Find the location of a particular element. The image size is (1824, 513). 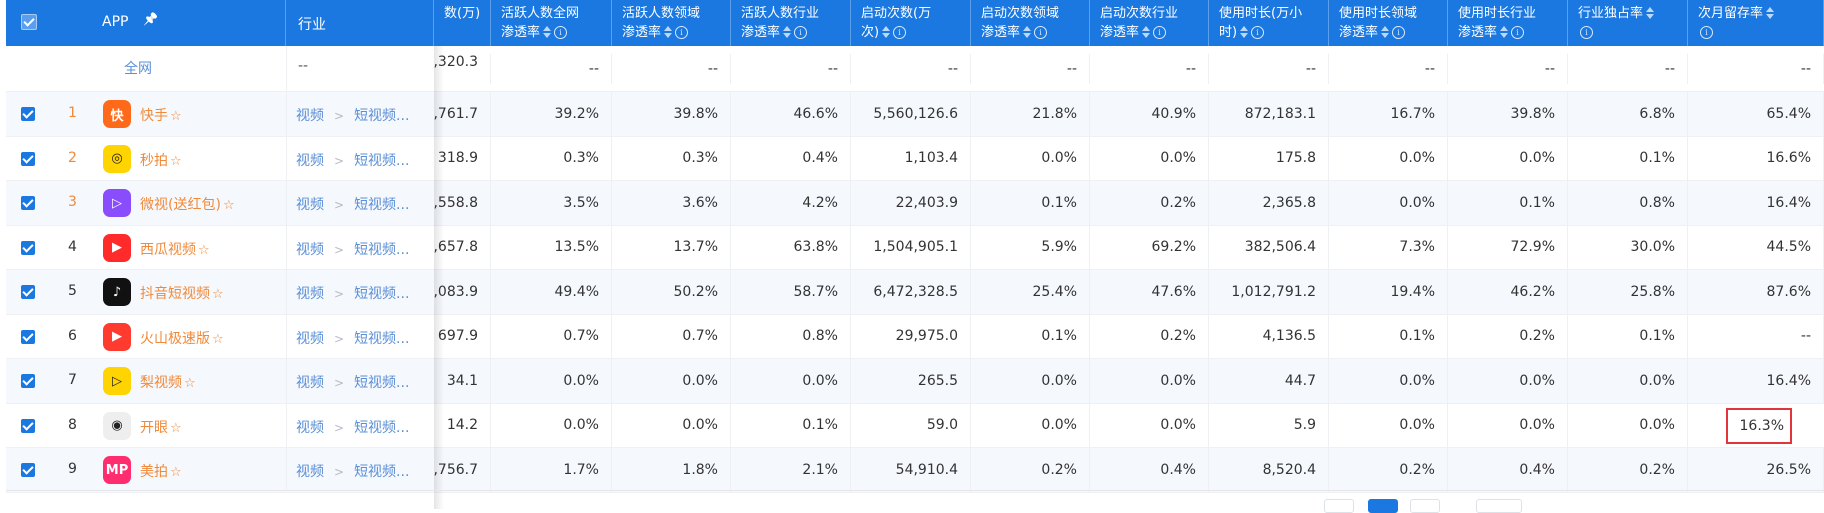

header-column: 行业独占率 i is located at coordinates (1628, 23).